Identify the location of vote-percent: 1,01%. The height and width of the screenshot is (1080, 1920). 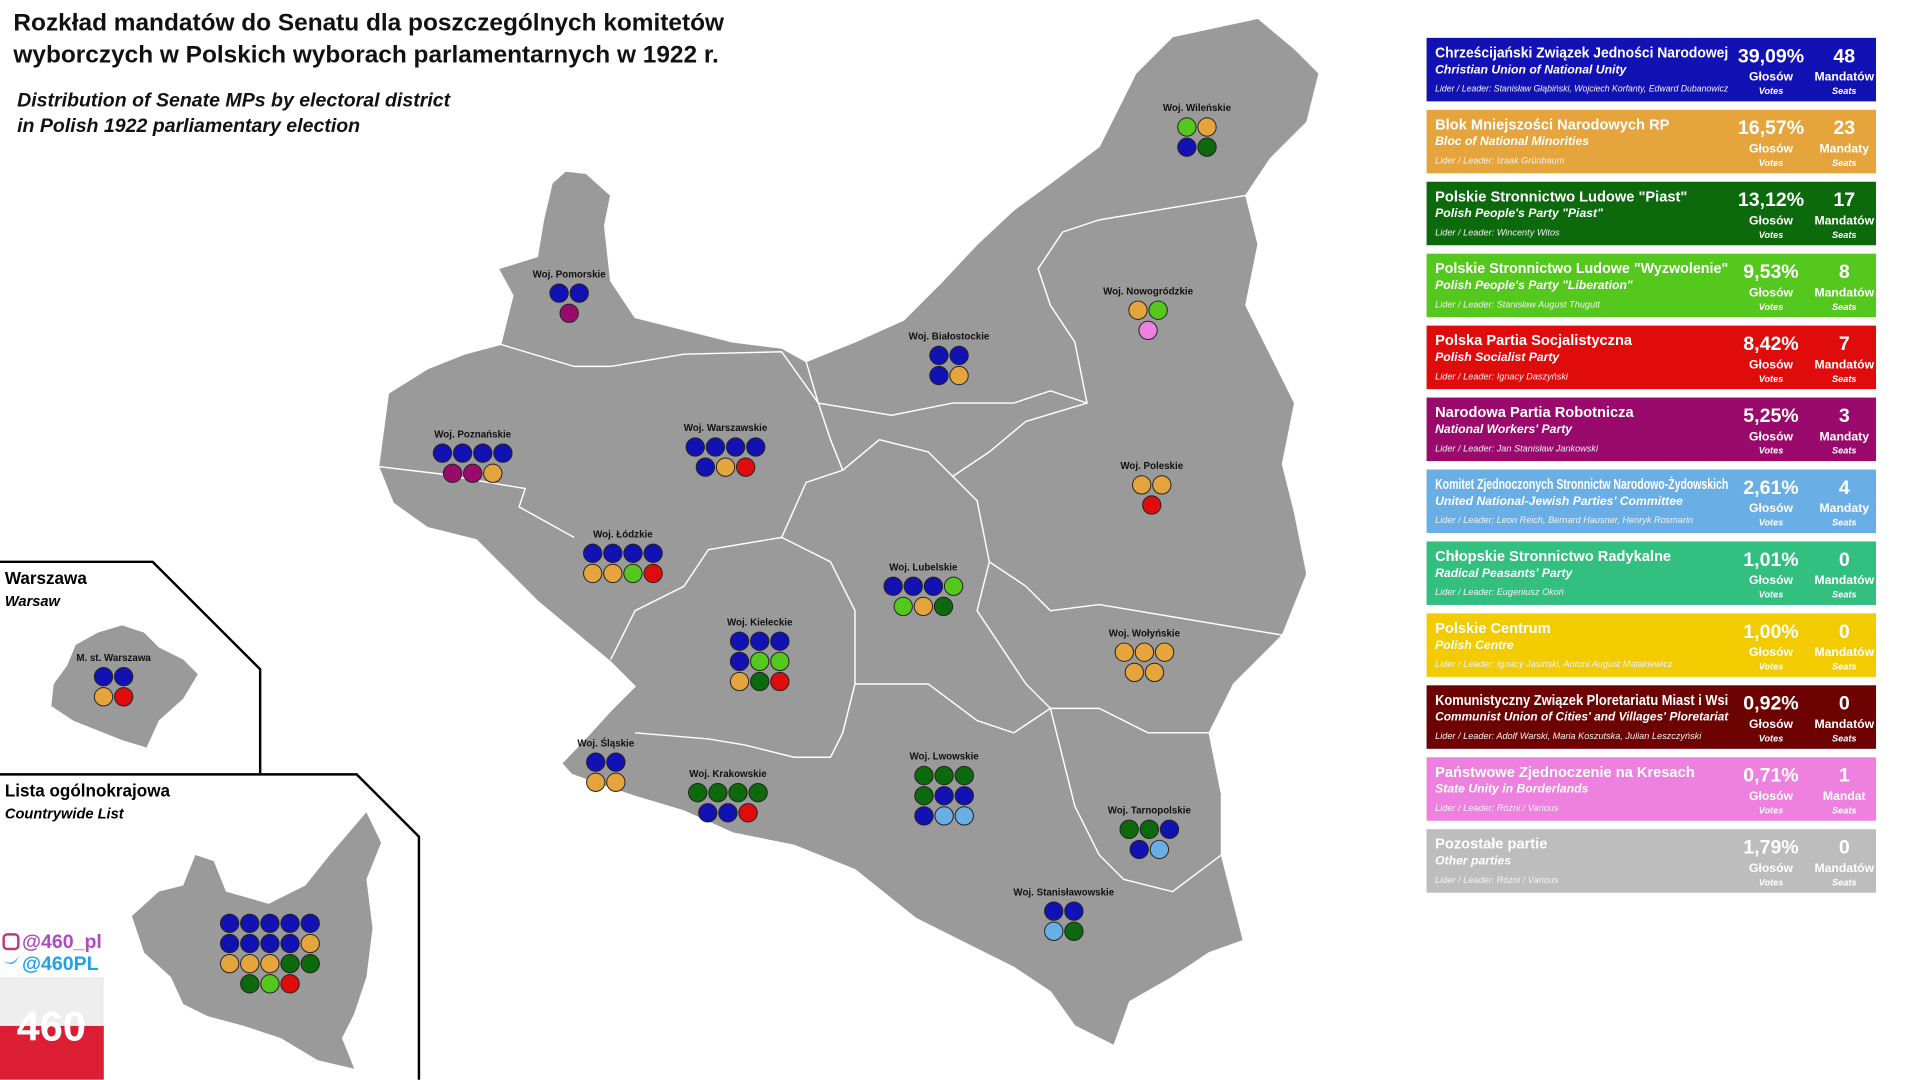
(1770, 560).